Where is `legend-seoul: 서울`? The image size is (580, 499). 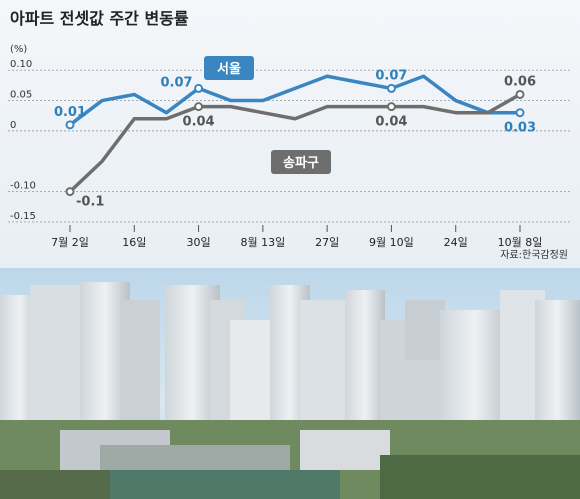
legend-seoul: 서울 is located at coordinates (229, 68).